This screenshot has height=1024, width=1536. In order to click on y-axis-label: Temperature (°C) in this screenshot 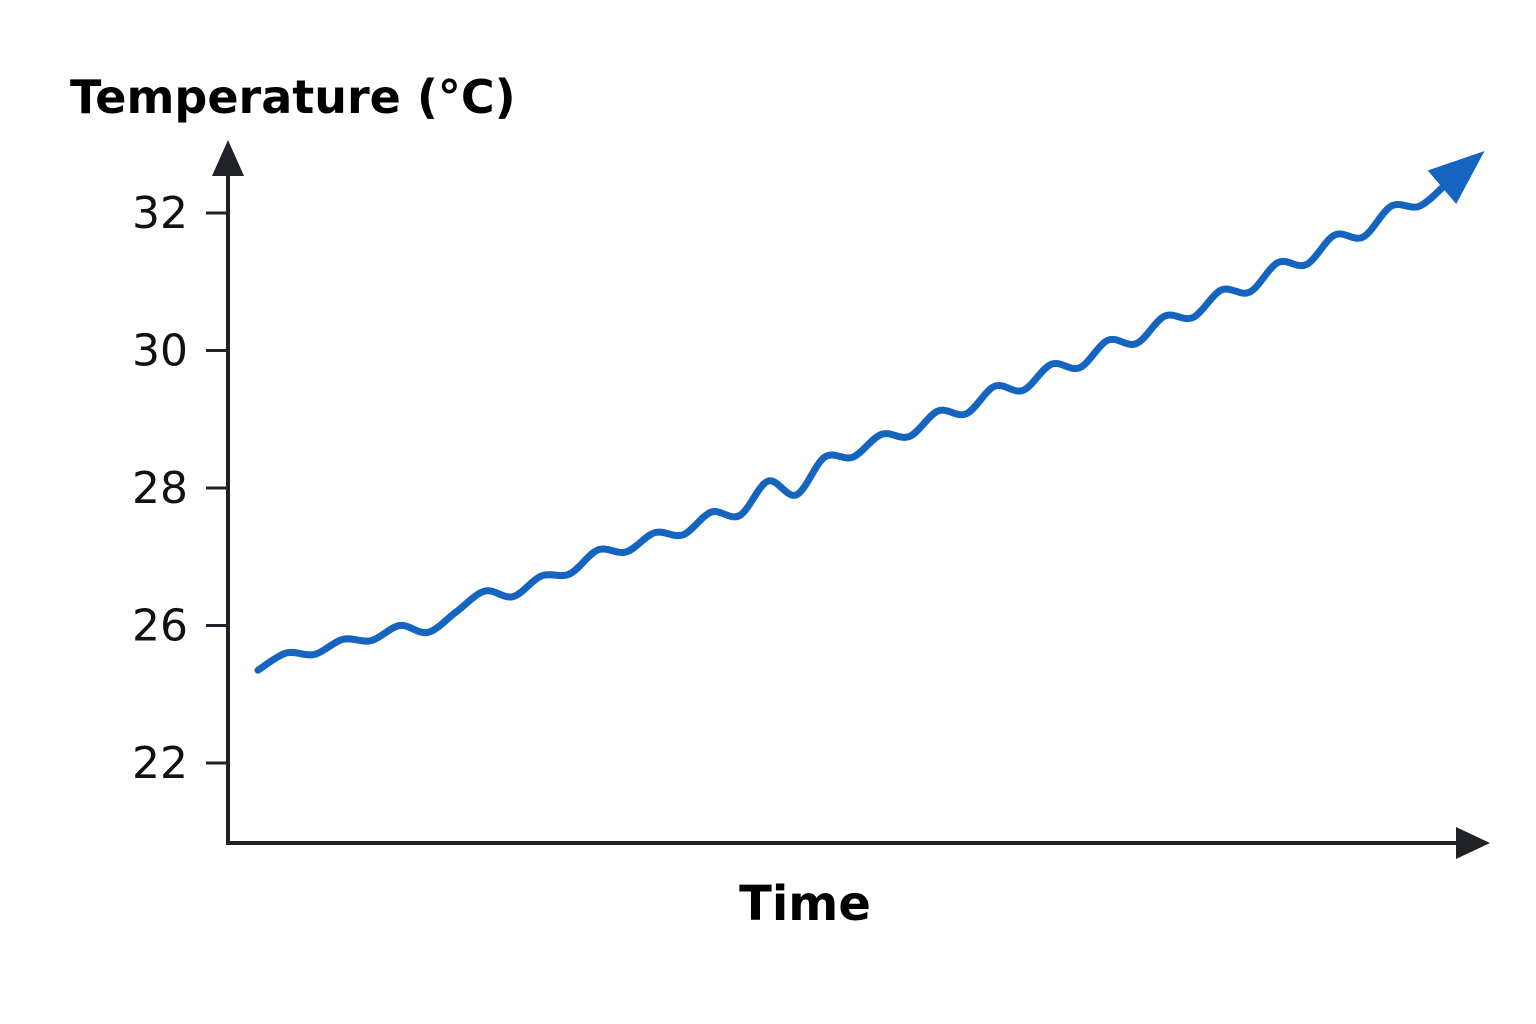, I will do `click(293, 97)`.